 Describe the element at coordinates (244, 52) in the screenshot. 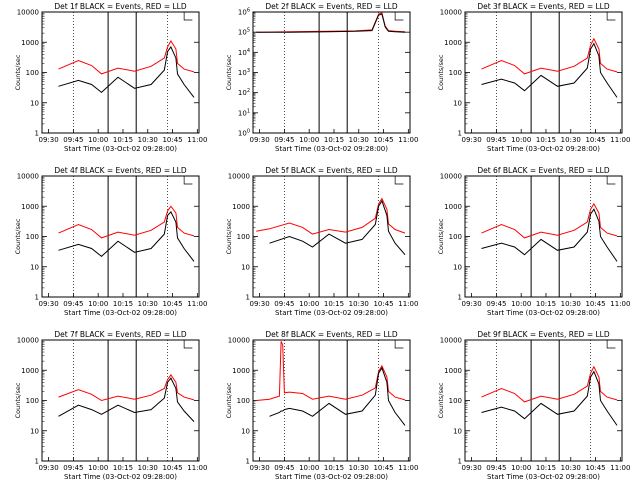

I see `y-tick-label: 10⁴` at that location.